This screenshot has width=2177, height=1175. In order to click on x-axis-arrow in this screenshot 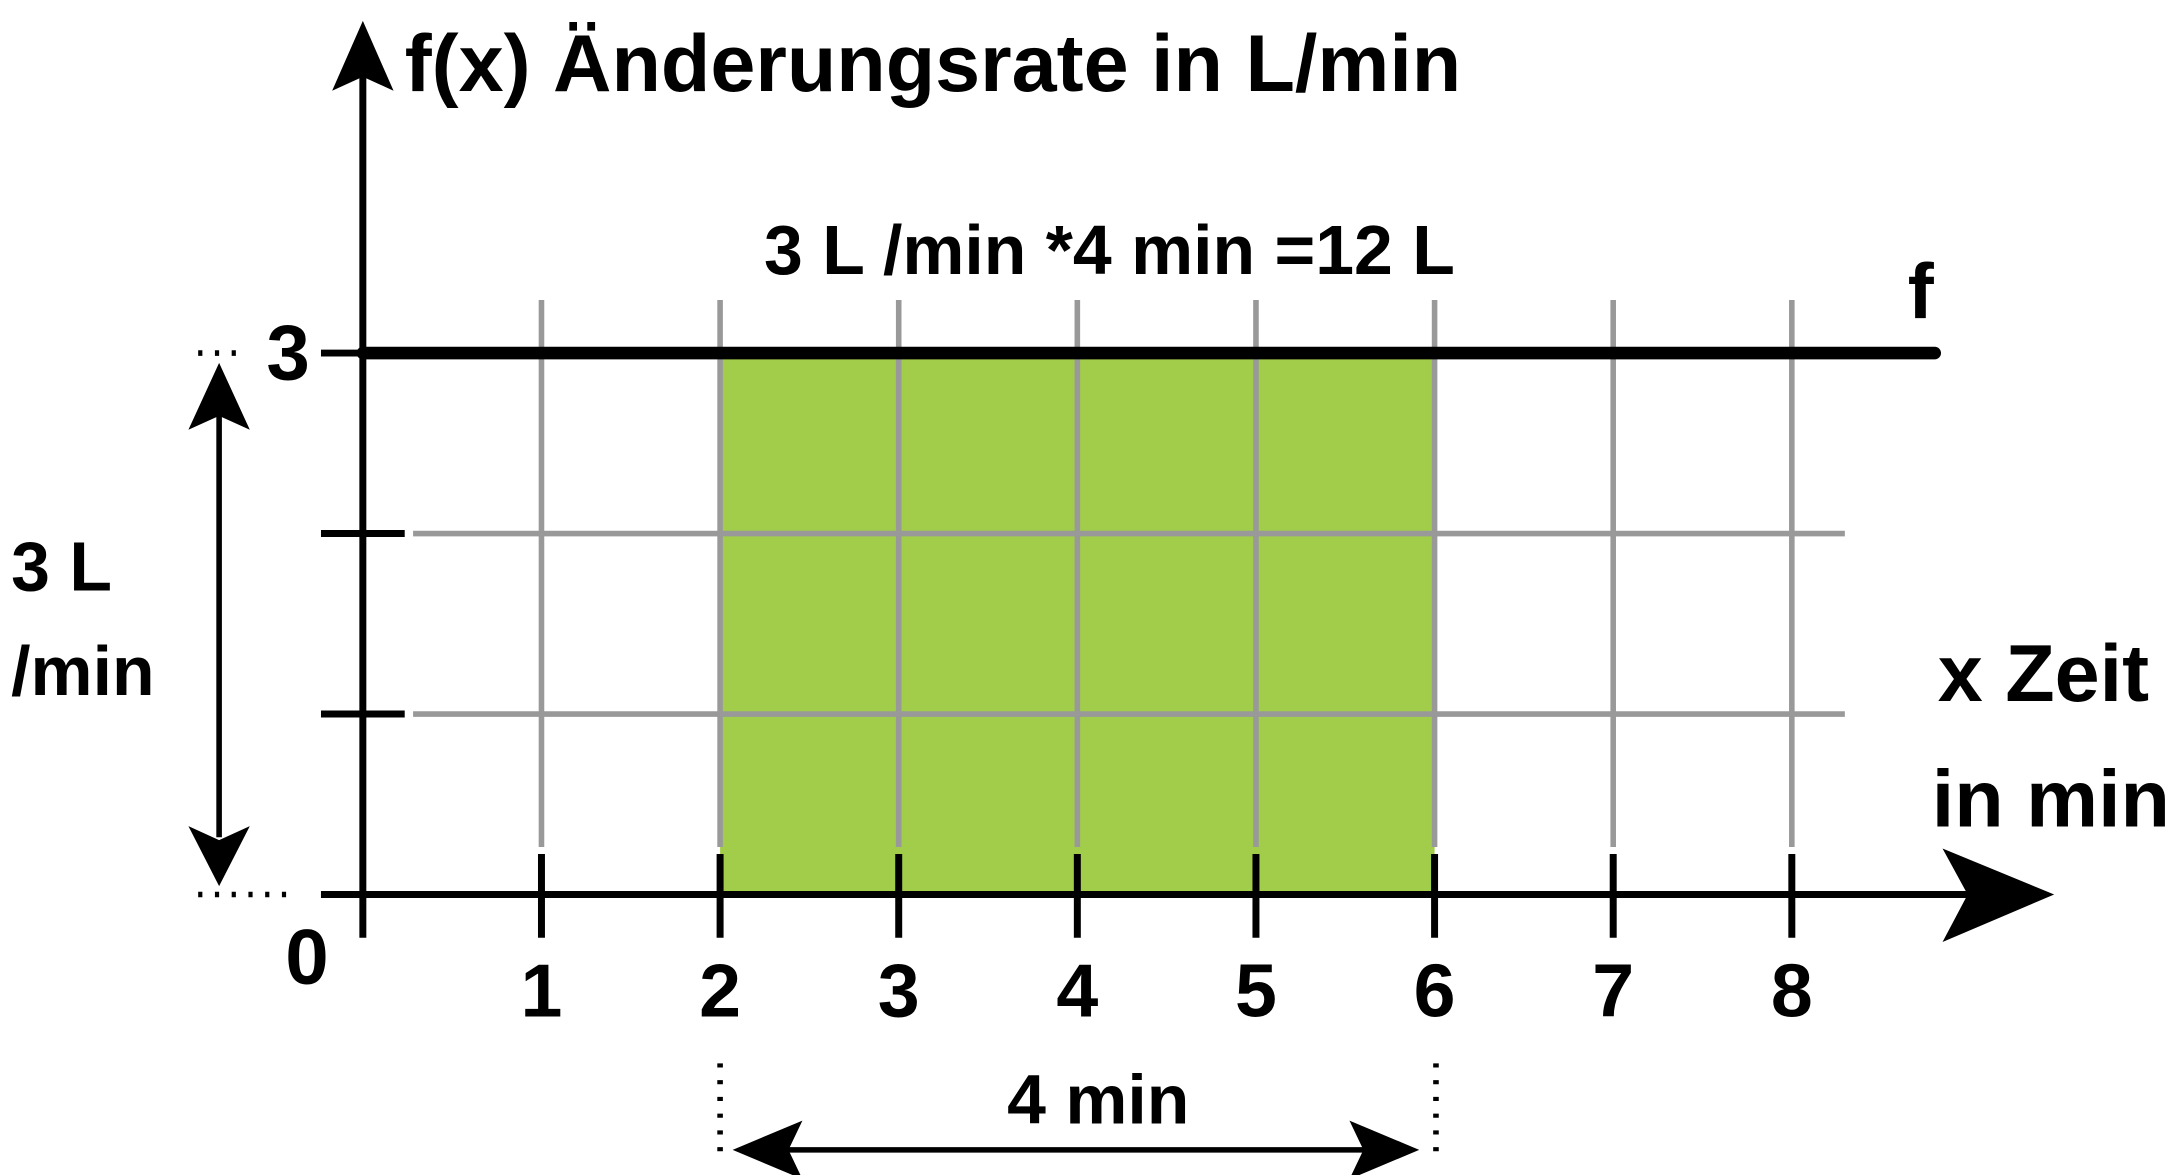, I will do `click(1998, 895)`.